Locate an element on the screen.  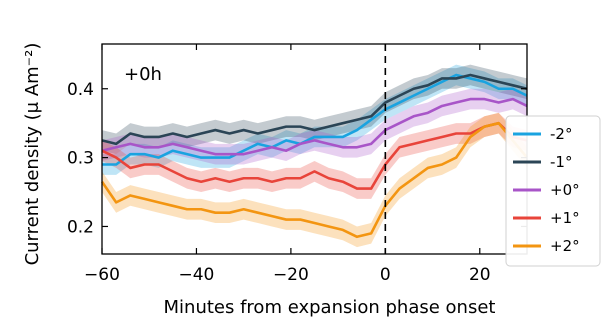
y-tick-label: 0.2 is located at coordinates (80, 227).